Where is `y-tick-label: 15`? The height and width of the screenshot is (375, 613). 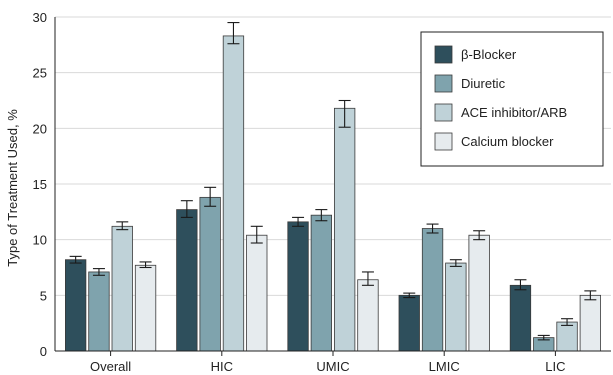 y-tick-label: 15 is located at coordinates (40, 184).